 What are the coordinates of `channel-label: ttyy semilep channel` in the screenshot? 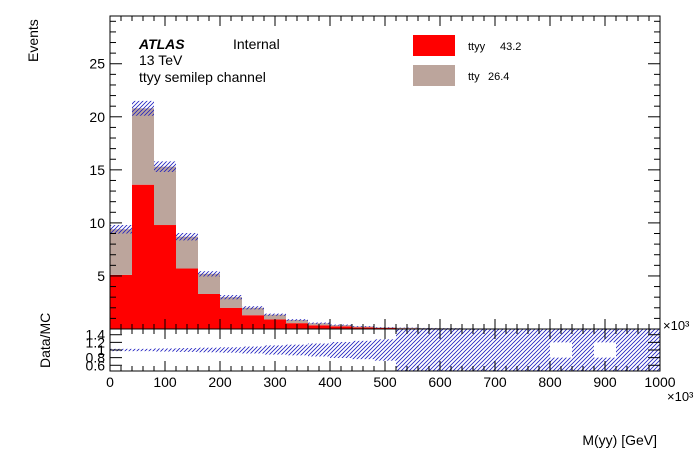 It's located at (202, 77).